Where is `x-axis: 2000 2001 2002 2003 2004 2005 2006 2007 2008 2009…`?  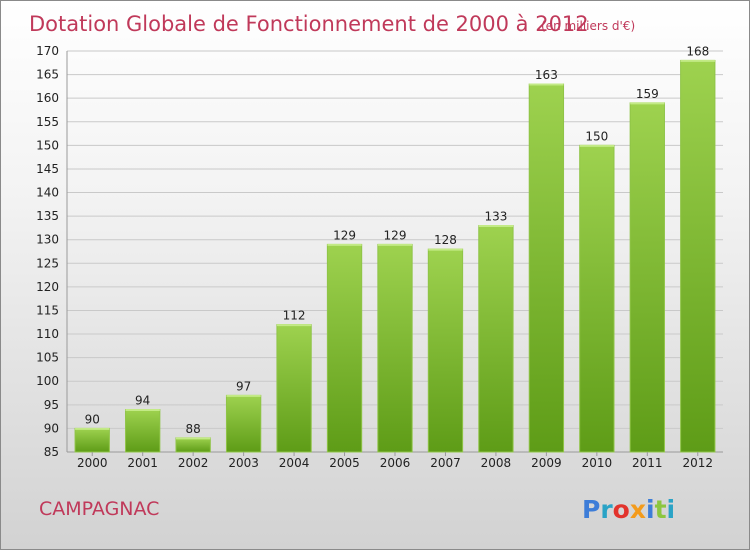 x-axis: 2000 2001 2002 2003 2004 2005 2006 2007 2008 2009… is located at coordinates (395, 461).